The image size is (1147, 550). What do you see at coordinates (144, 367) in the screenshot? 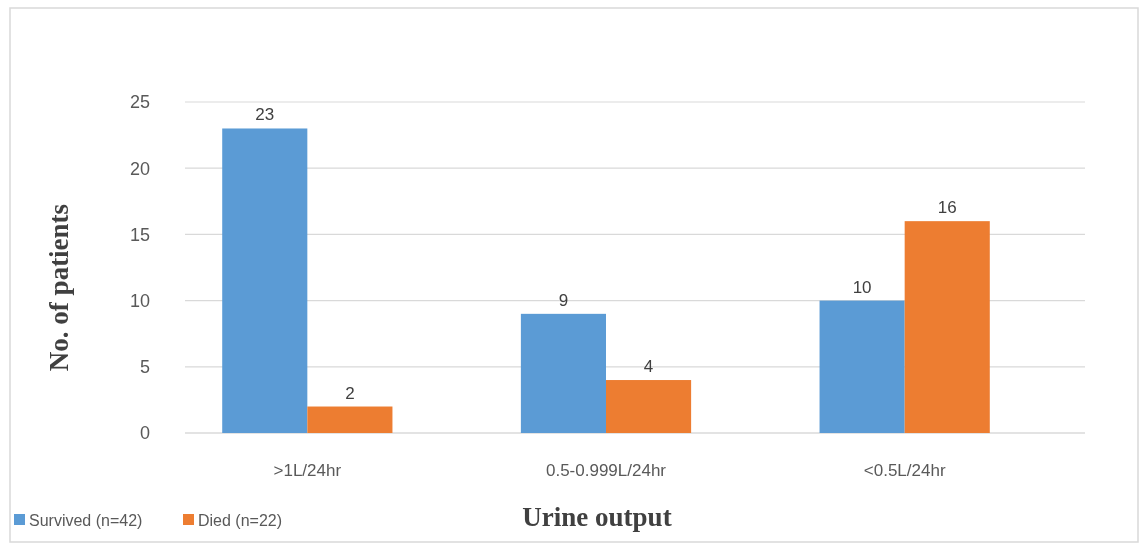
I see `y-tick-label: 5` at bounding box center [144, 367].